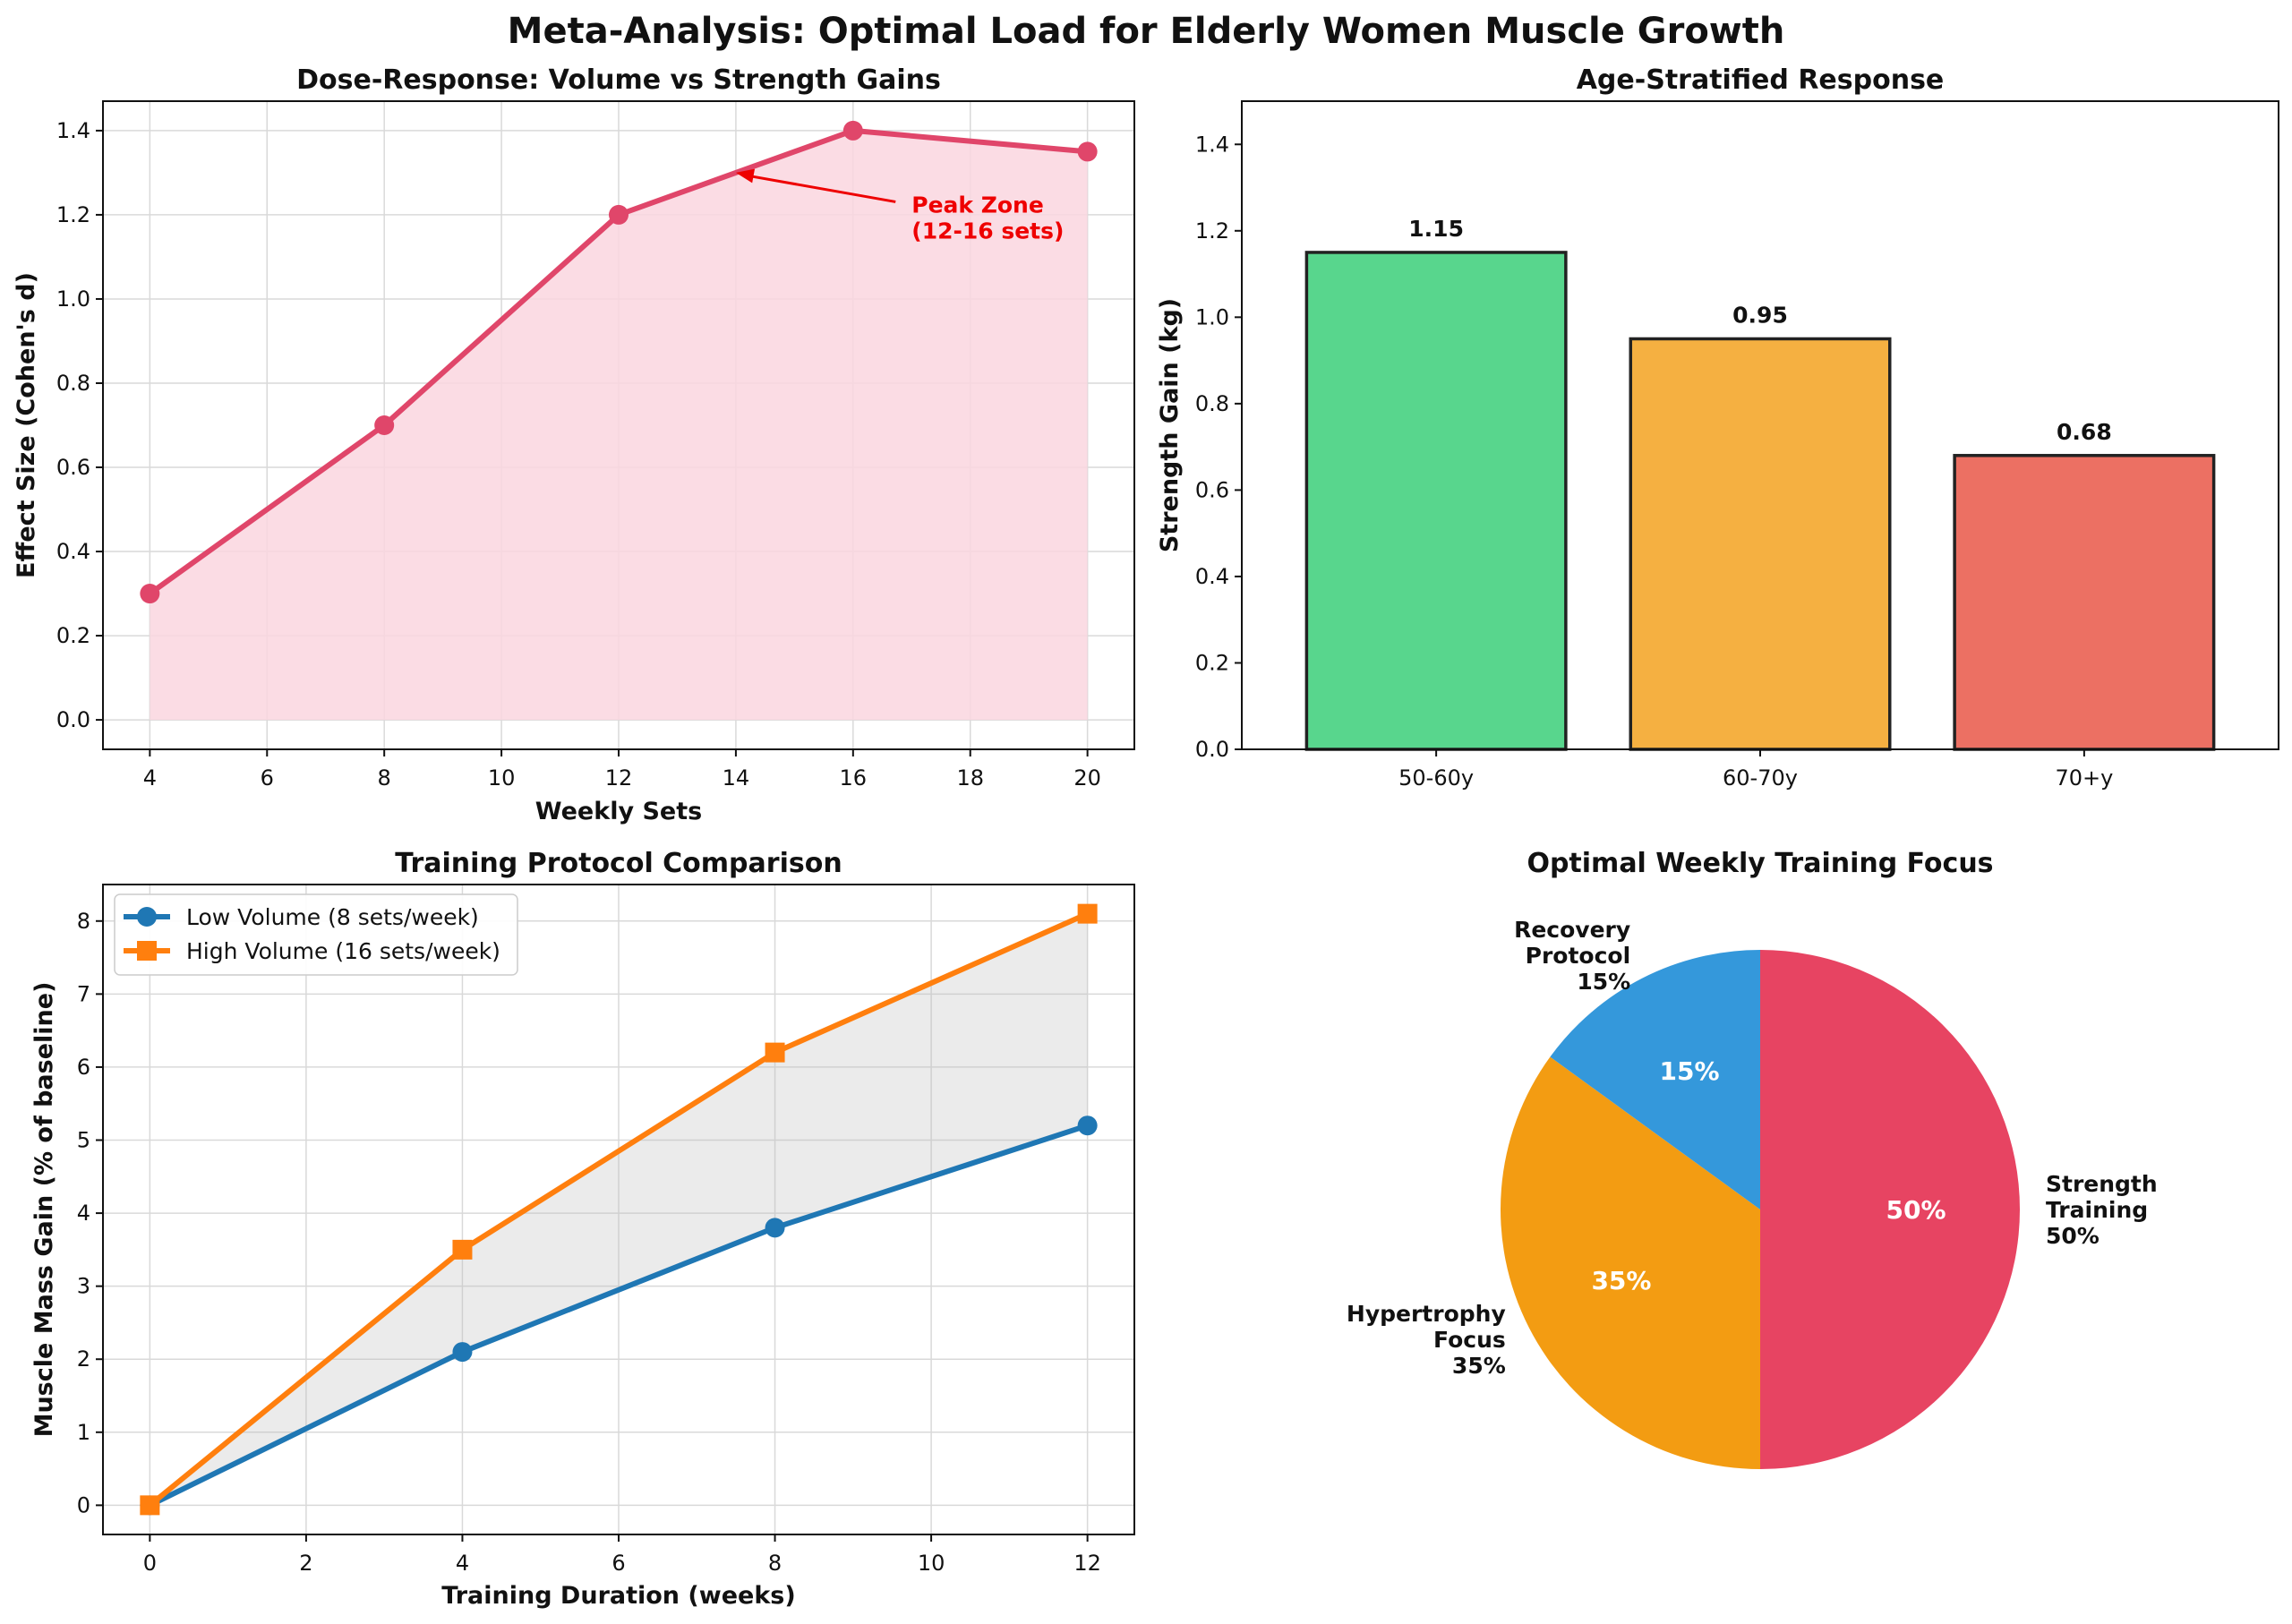 Image resolution: width=2292 pixels, height=1624 pixels. What do you see at coordinates (83, 1359) in the screenshot?
I see `y-tick-label: 2` at bounding box center [83, 1359].